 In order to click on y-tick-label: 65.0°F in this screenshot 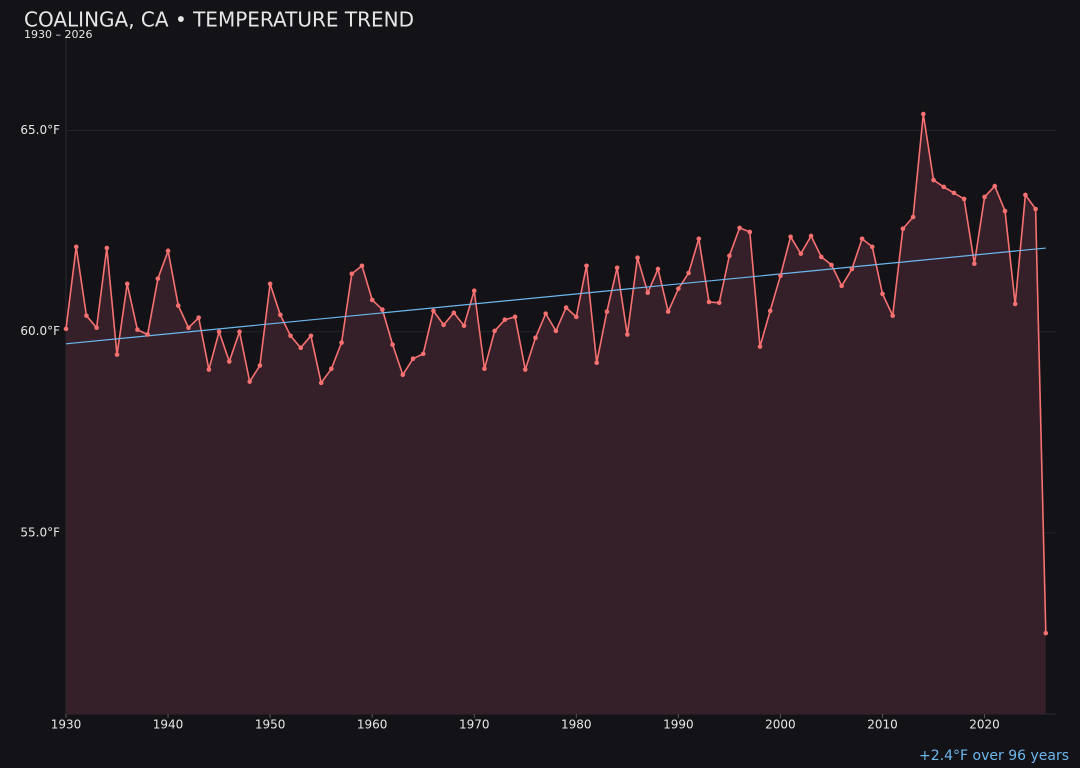, I will do `click(40, 130)`.